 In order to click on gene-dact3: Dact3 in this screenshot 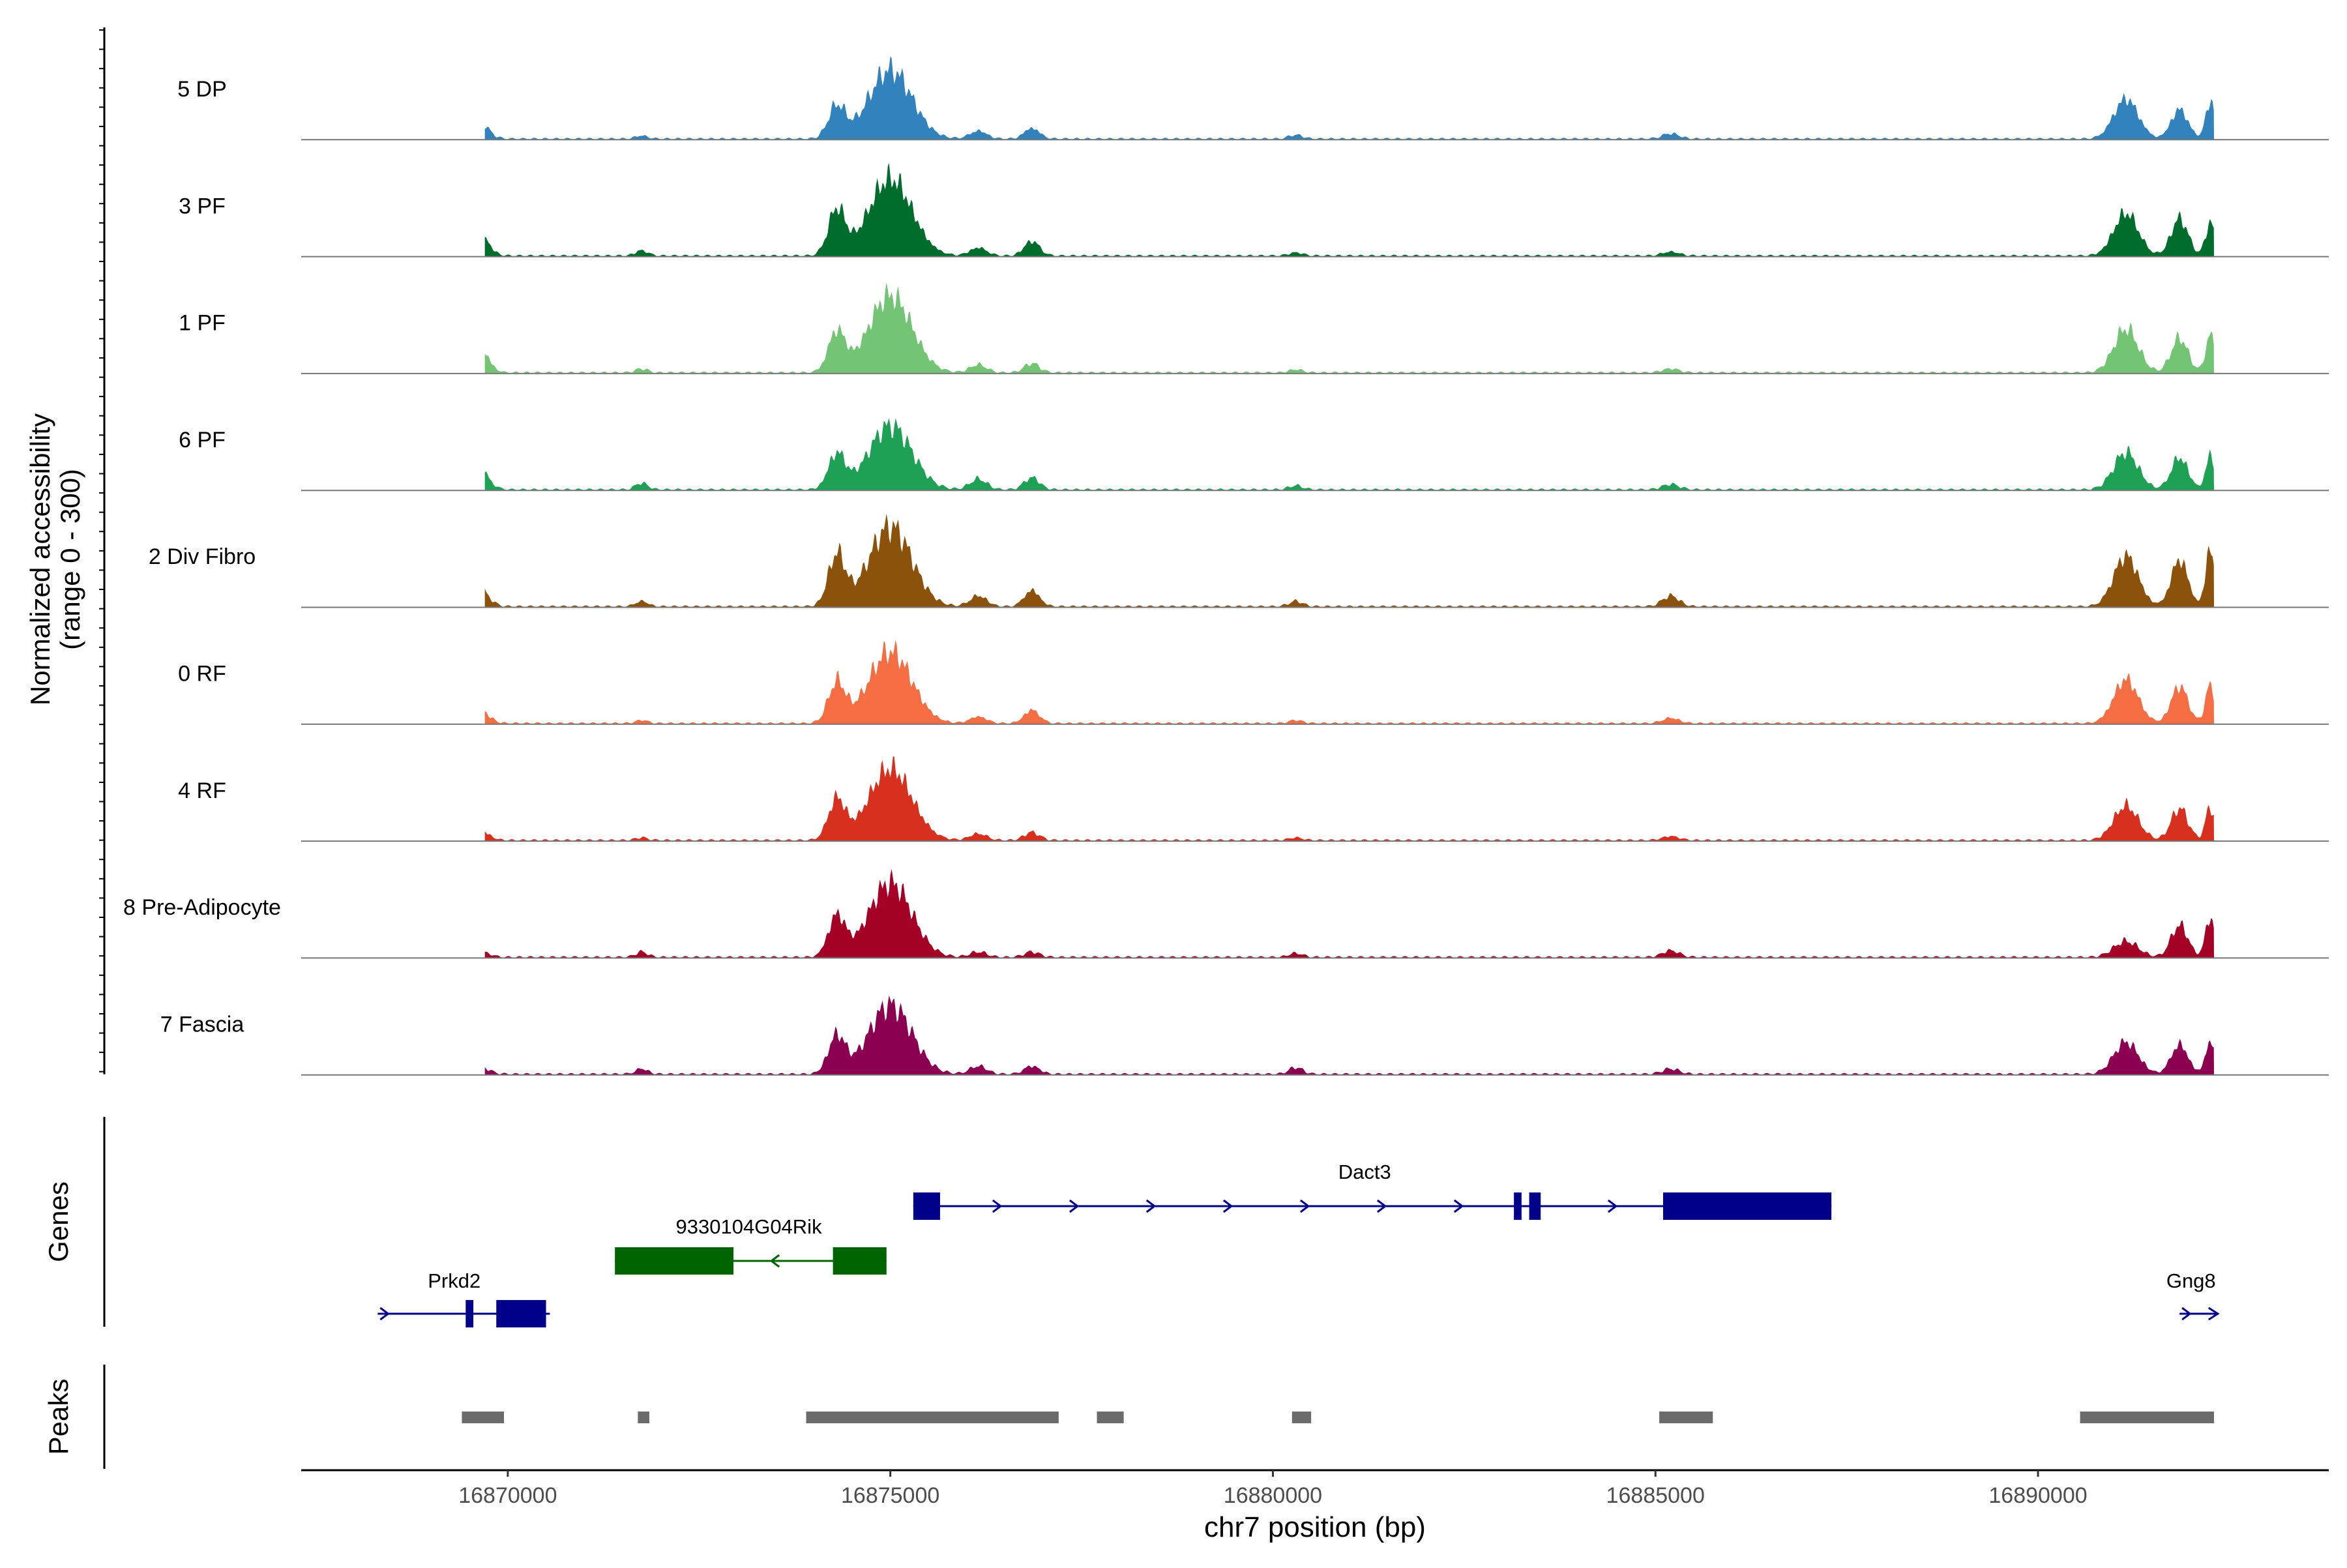, I will do `click(1372, 1191)`.